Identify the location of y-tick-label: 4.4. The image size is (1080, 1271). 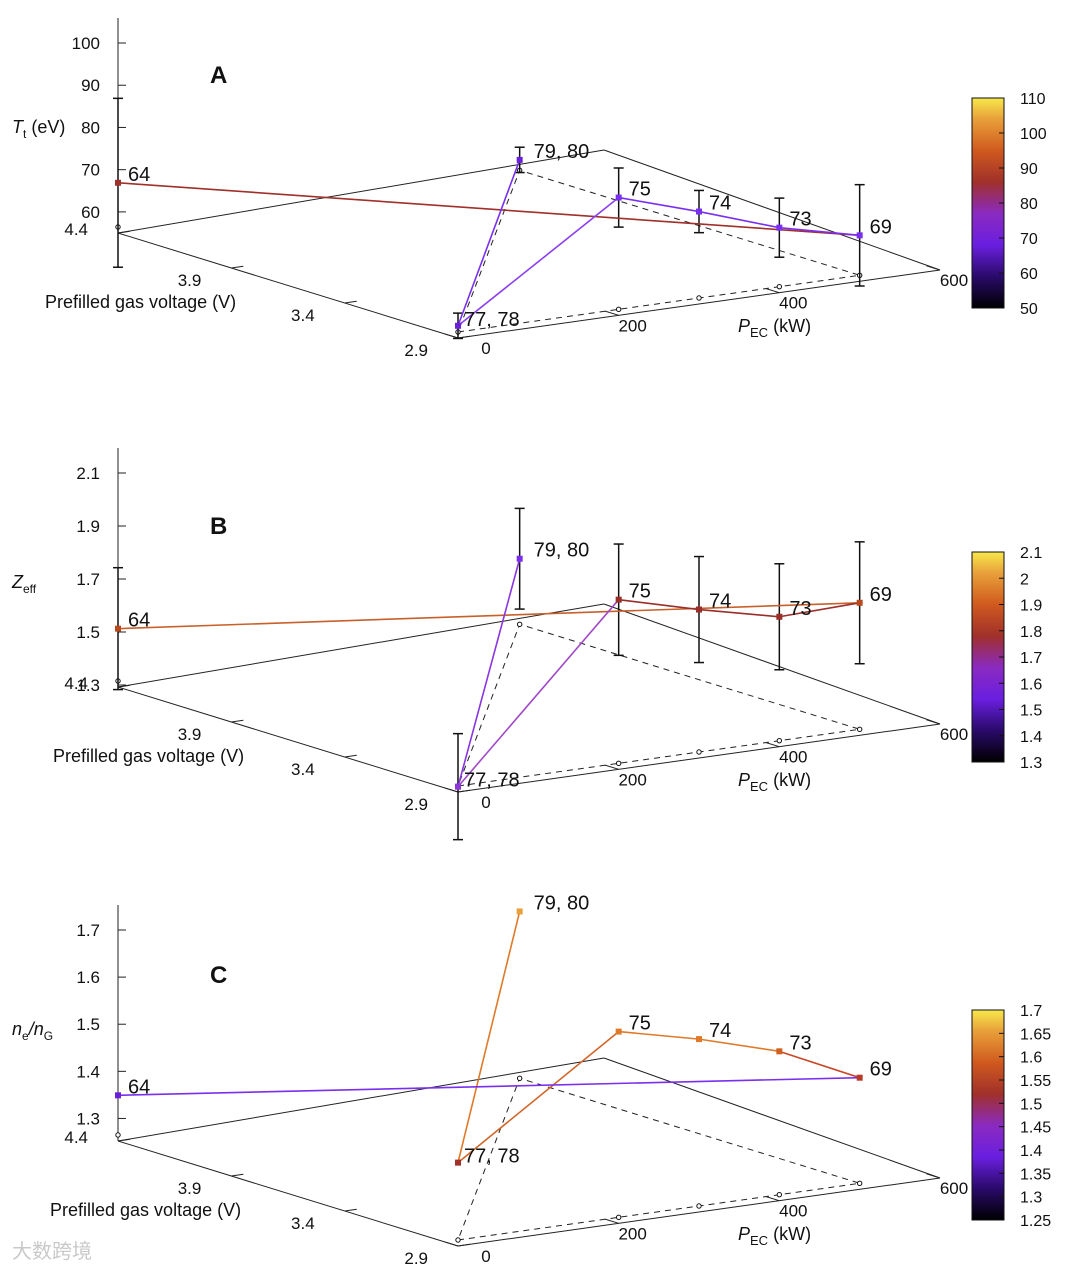
(76, 683).